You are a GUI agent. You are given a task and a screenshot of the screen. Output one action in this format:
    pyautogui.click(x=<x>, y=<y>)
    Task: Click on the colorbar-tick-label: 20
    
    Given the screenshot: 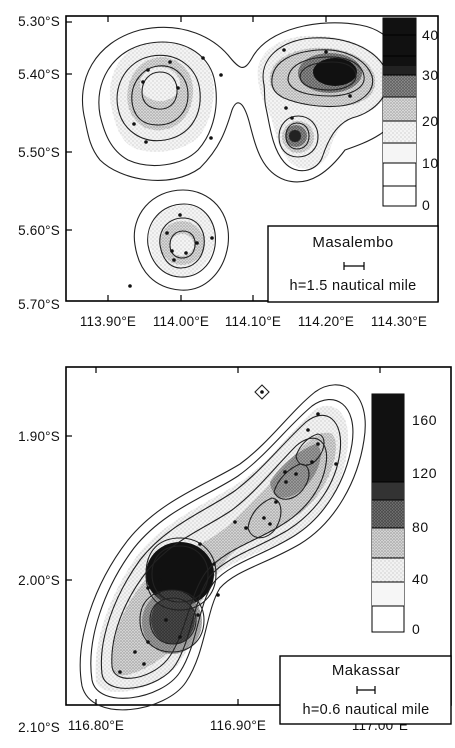 What is the action you would take?
    pyautogui.click(x=430, y=121)
    